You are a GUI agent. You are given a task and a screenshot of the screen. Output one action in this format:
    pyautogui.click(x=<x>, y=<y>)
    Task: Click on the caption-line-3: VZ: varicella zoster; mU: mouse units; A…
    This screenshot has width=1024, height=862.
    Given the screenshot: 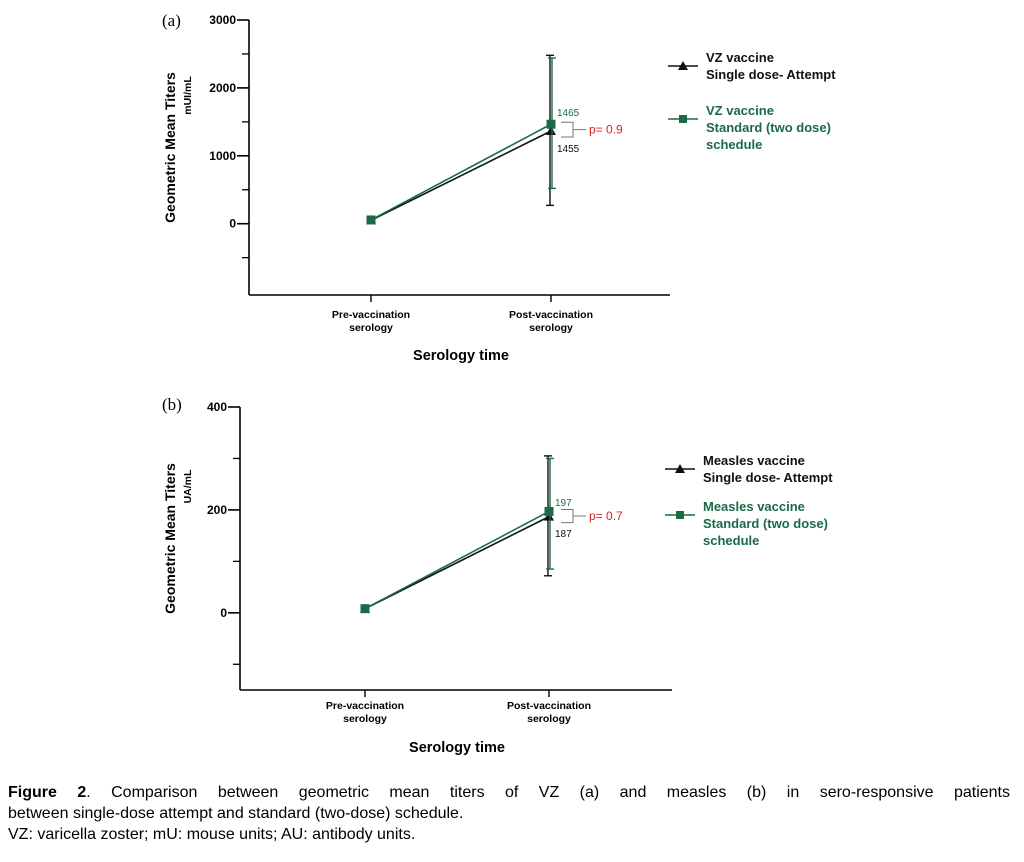 What is the action you would take?
    pyautogui.click(x=212, y=834)
    